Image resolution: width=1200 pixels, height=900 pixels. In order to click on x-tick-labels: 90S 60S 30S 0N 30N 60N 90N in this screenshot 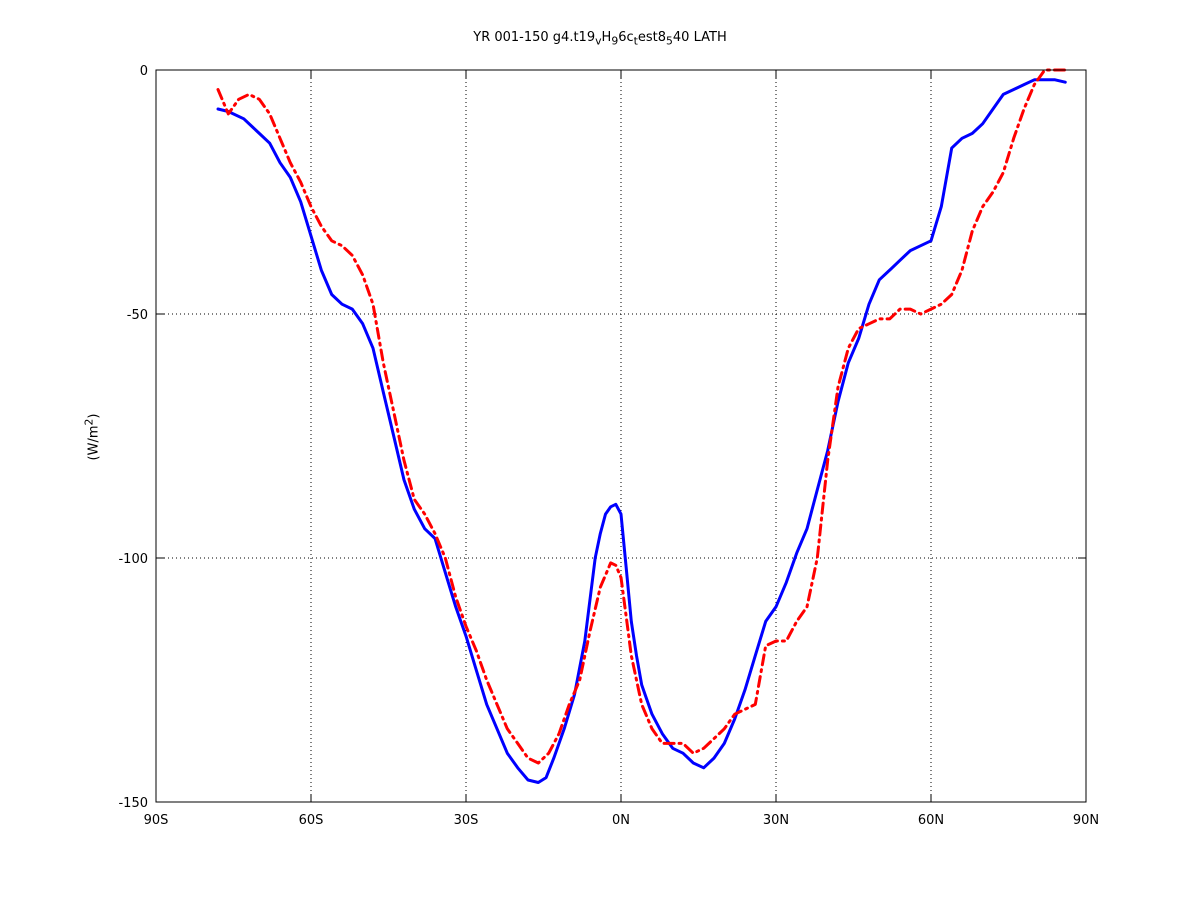, I will do `click(622, 820)`.